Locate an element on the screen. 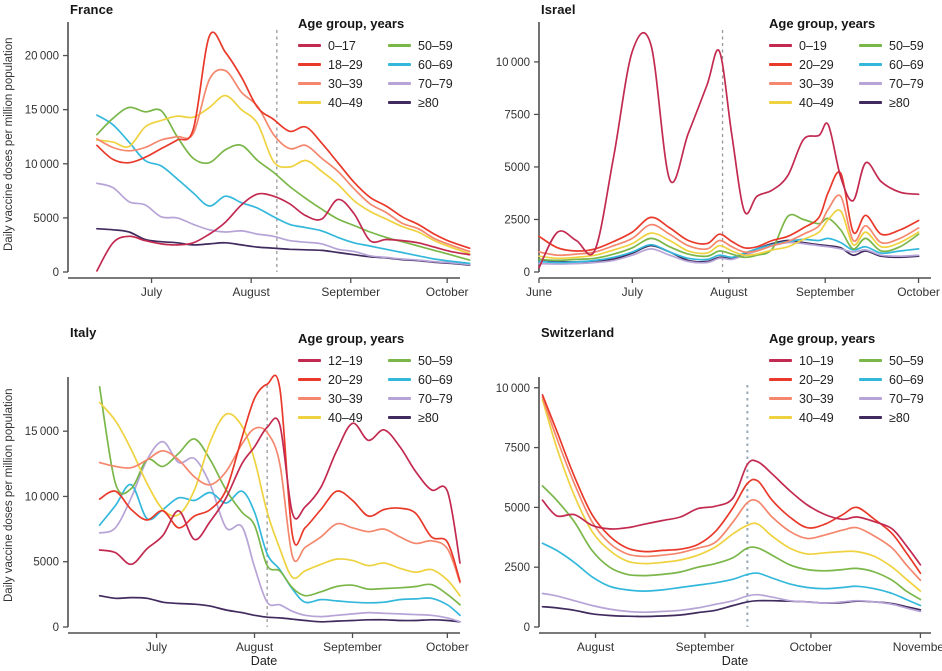 The image size is (942, 671). svg-text: 20 000 is located at coordinates (42, 57).